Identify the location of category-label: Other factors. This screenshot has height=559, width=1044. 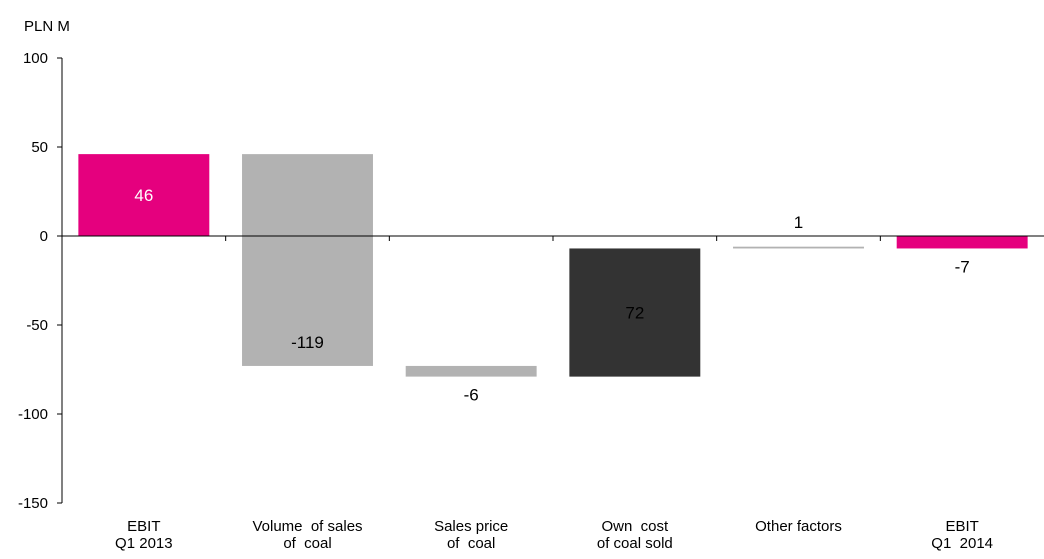
(798, 526).